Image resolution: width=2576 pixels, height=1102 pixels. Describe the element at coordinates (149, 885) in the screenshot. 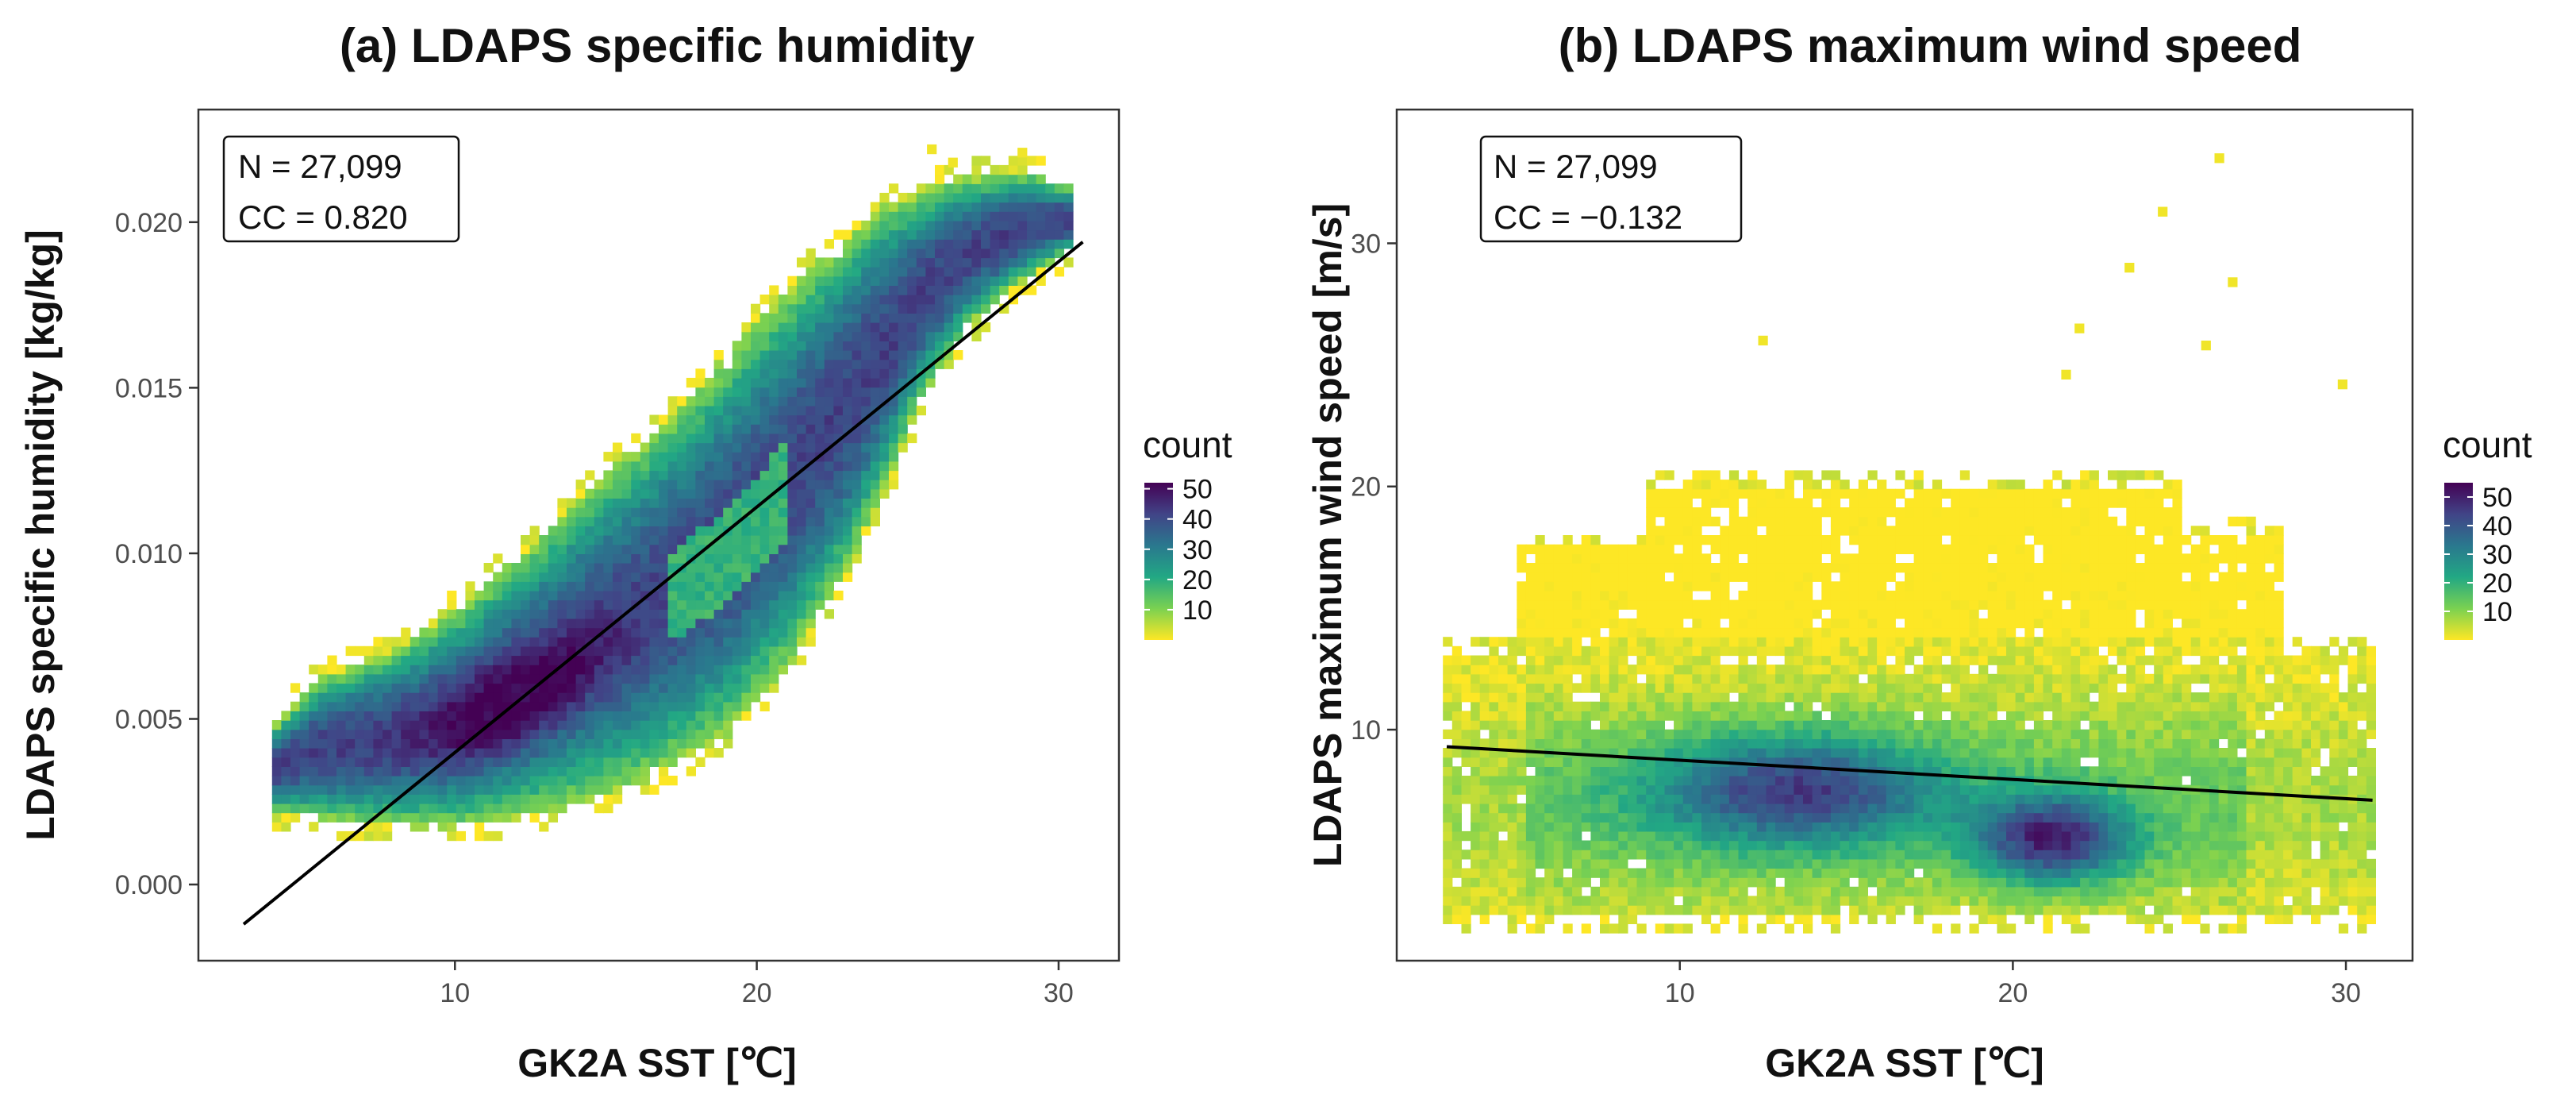

I see `y-tick-label: 0.000` at that location.